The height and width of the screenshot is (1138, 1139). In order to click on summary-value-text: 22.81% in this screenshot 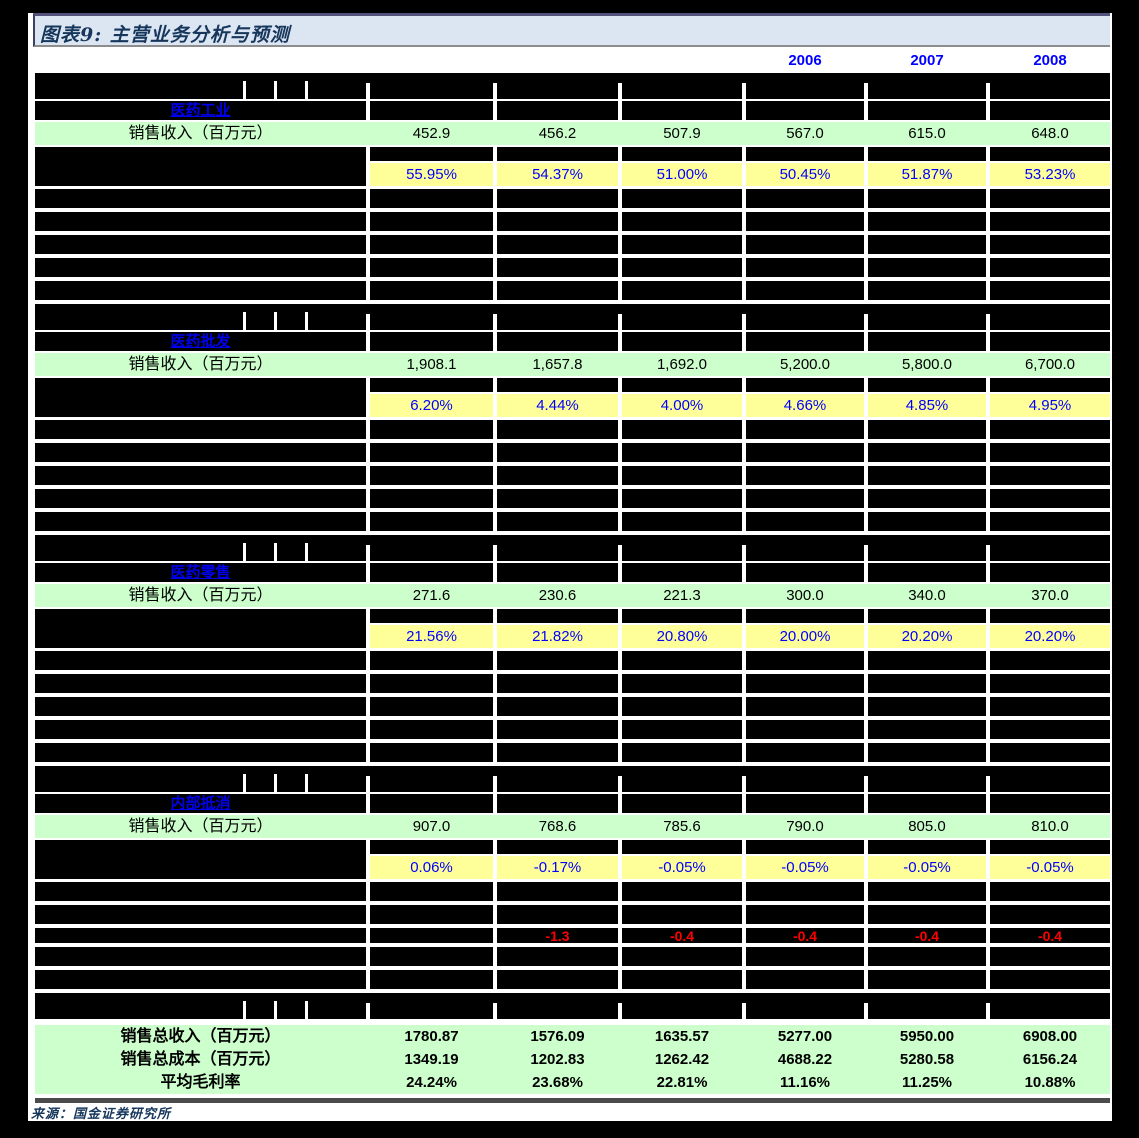, I will do `click(682, 1082)`.